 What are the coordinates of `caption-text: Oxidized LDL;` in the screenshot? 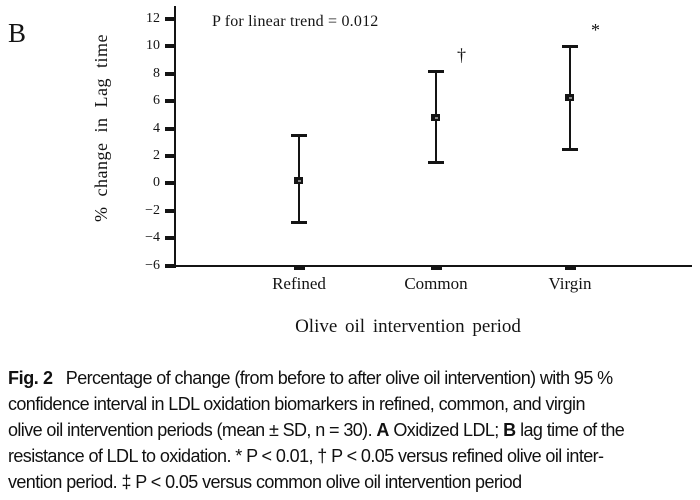 It's located at (446, 430).